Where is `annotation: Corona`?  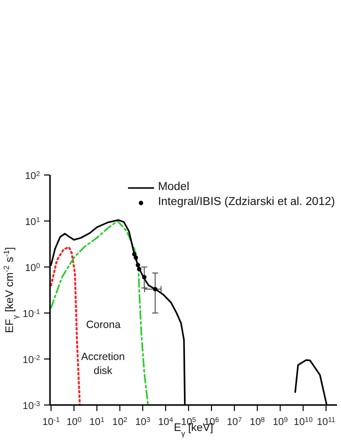 annotation: Corona is located at coordinates (103, 324).